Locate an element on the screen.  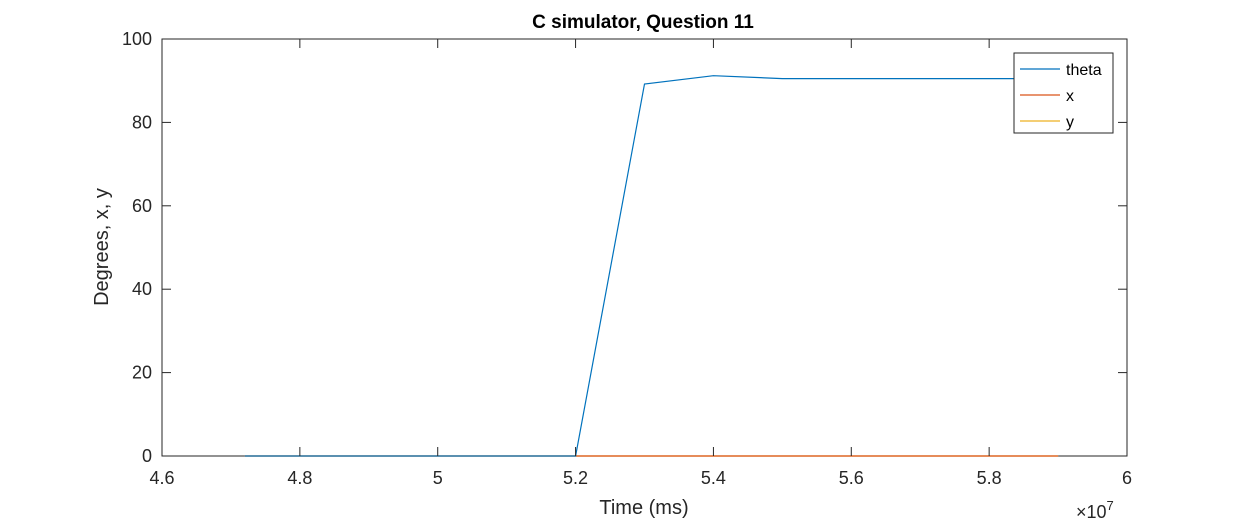
legend-label-theta: theta is located at coordinates (1084, 70).